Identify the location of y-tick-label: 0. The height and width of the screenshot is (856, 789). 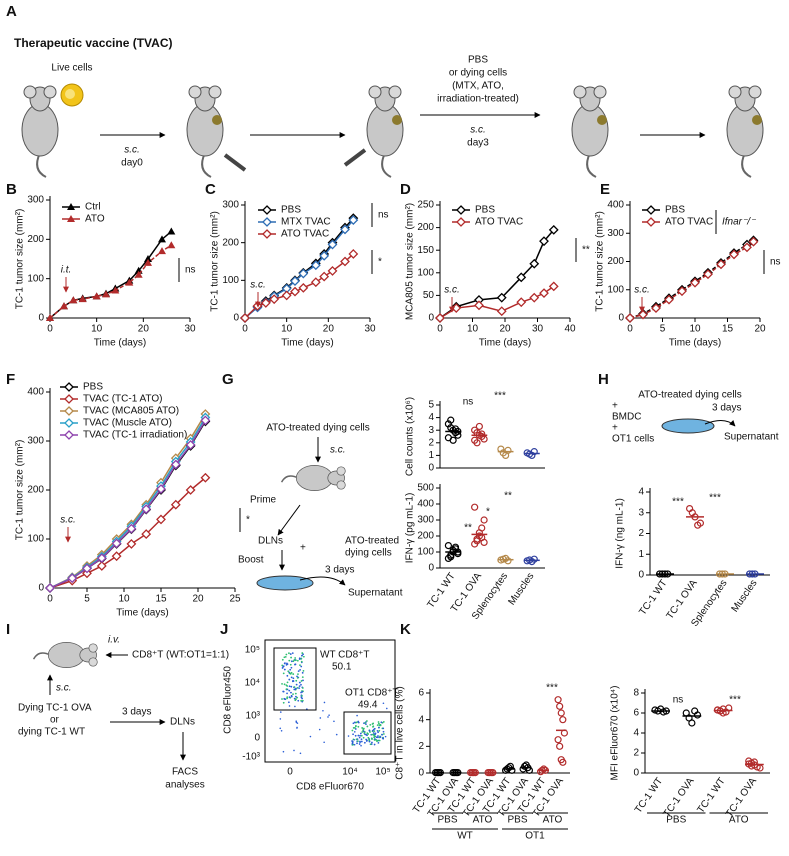
(236, 318).